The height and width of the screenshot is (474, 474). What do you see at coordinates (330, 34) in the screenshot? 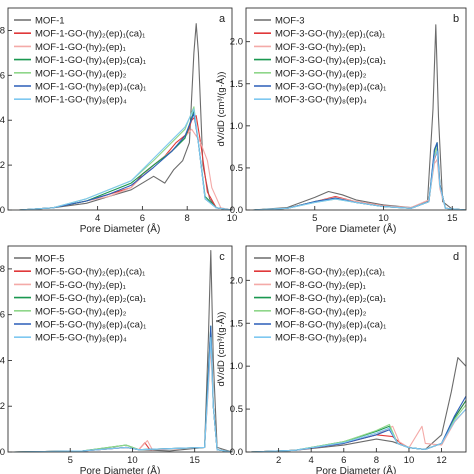
I see `legend-label: MOF-3-GO-(hy)₂(ep)₁(ca)₁` at bounding box center [330, 34].